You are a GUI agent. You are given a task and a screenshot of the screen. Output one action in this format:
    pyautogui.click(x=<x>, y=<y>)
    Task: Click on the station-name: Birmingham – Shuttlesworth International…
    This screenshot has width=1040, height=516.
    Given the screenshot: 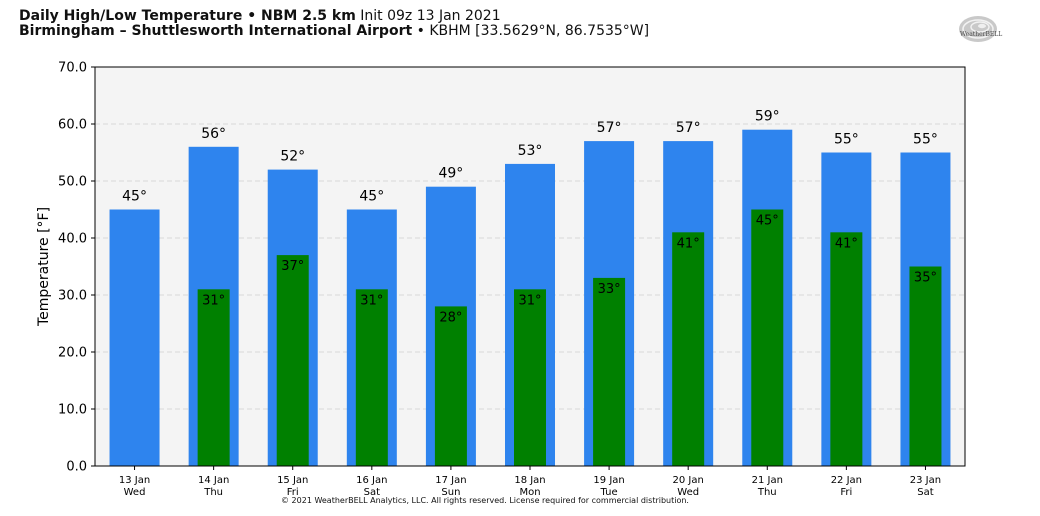 What is the action you would take?
    pyautogui.click(x=216, y=31)
    